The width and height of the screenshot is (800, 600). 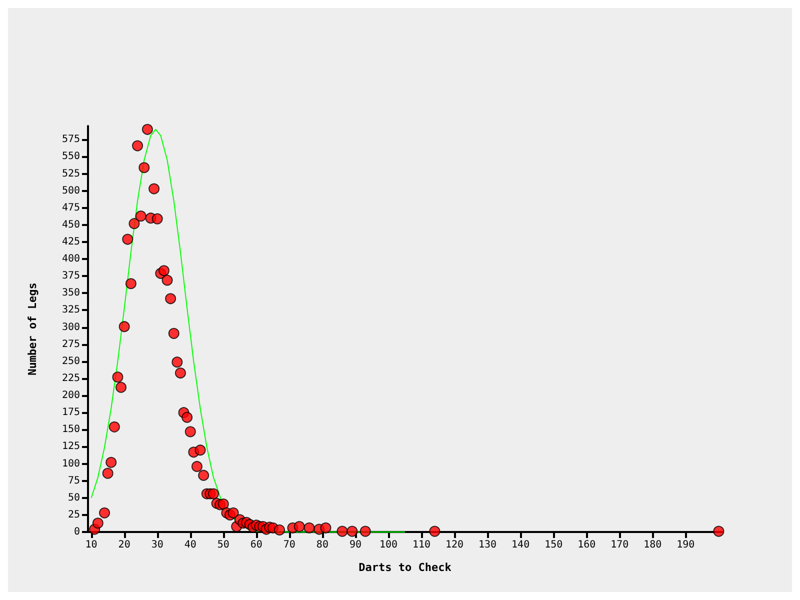 I want to click on x-tick-label: 140, so click(x=521, y=545).